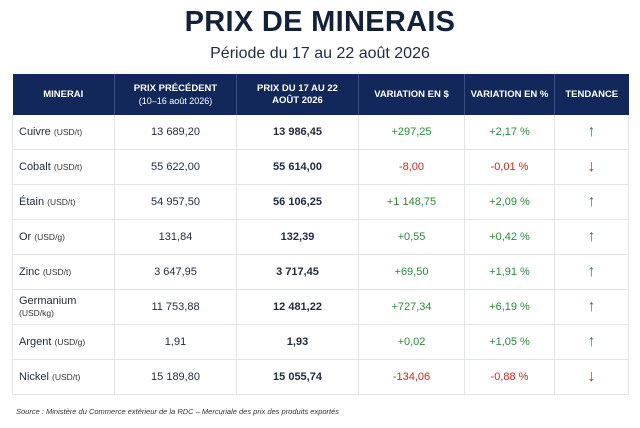  What do you see at coordinates (297, 237) in the screenshot?
I see `current-price-cell: 132,39` at bounding box center [297, 237].